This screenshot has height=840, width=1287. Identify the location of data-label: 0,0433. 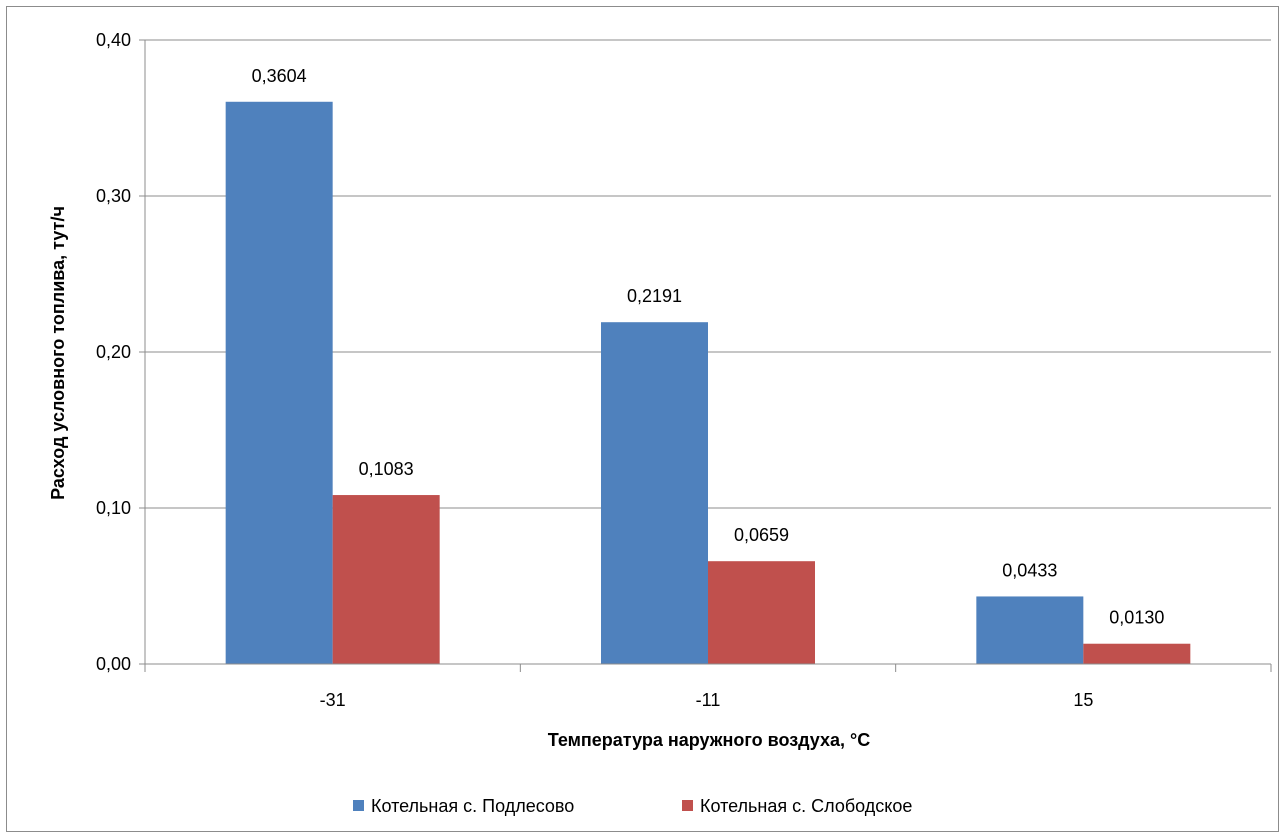
(1029, 570).